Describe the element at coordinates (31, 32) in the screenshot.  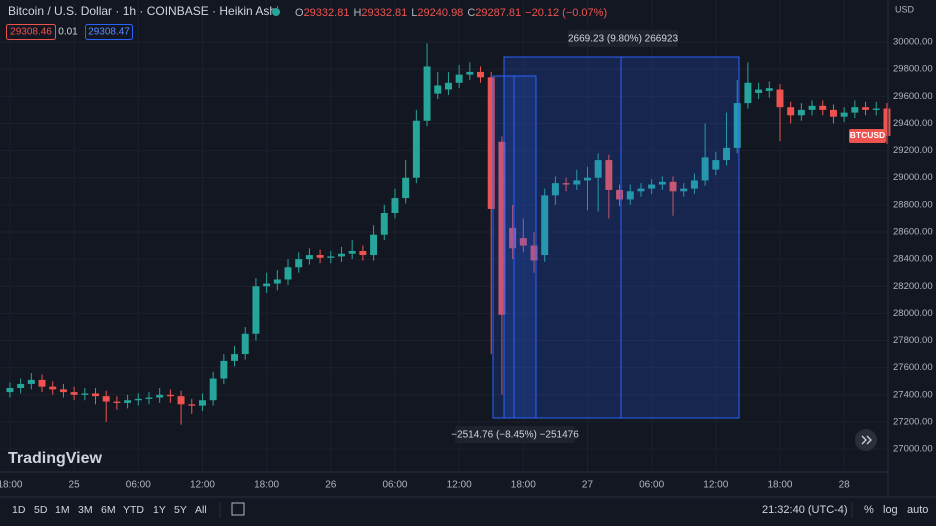
I see `bid-box` at that location.